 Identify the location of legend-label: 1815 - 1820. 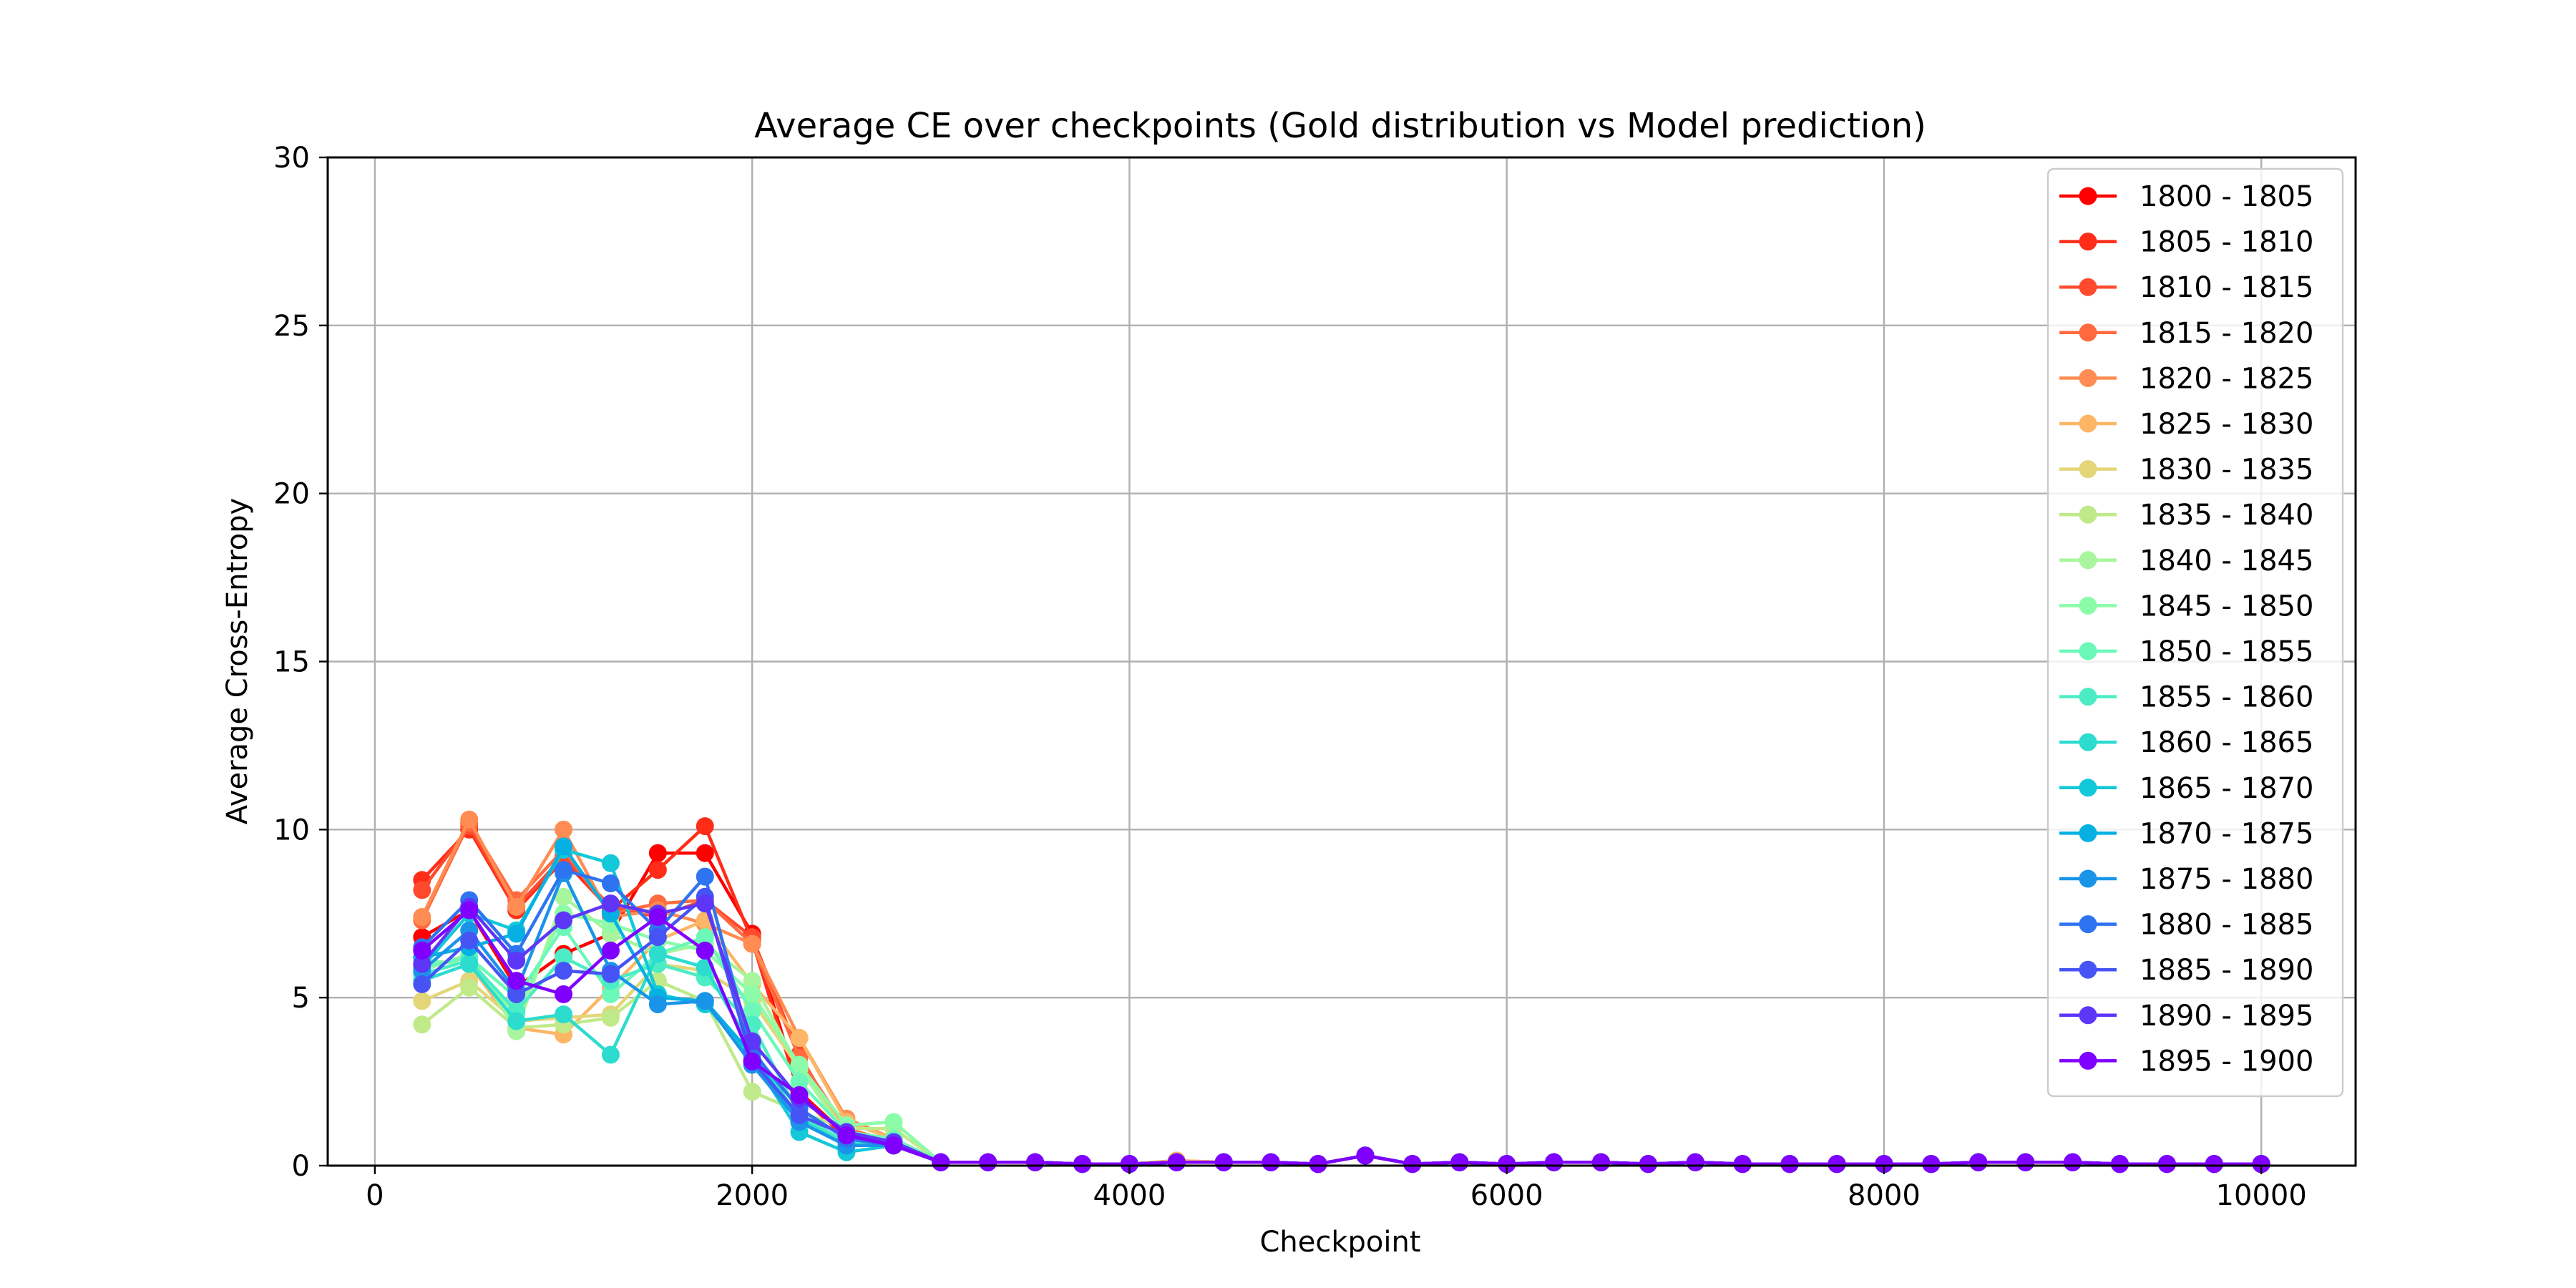
(2226, 333).